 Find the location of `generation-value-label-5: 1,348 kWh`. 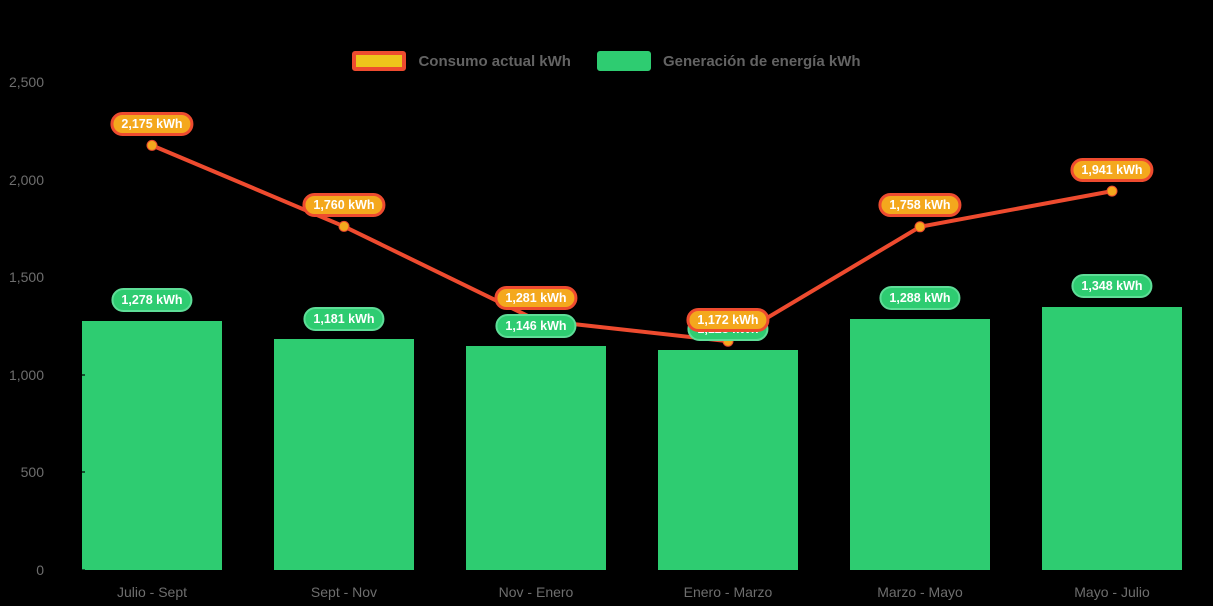

generation-value-label-5: 1,348 kWh is located at coordinates (1112, 286).